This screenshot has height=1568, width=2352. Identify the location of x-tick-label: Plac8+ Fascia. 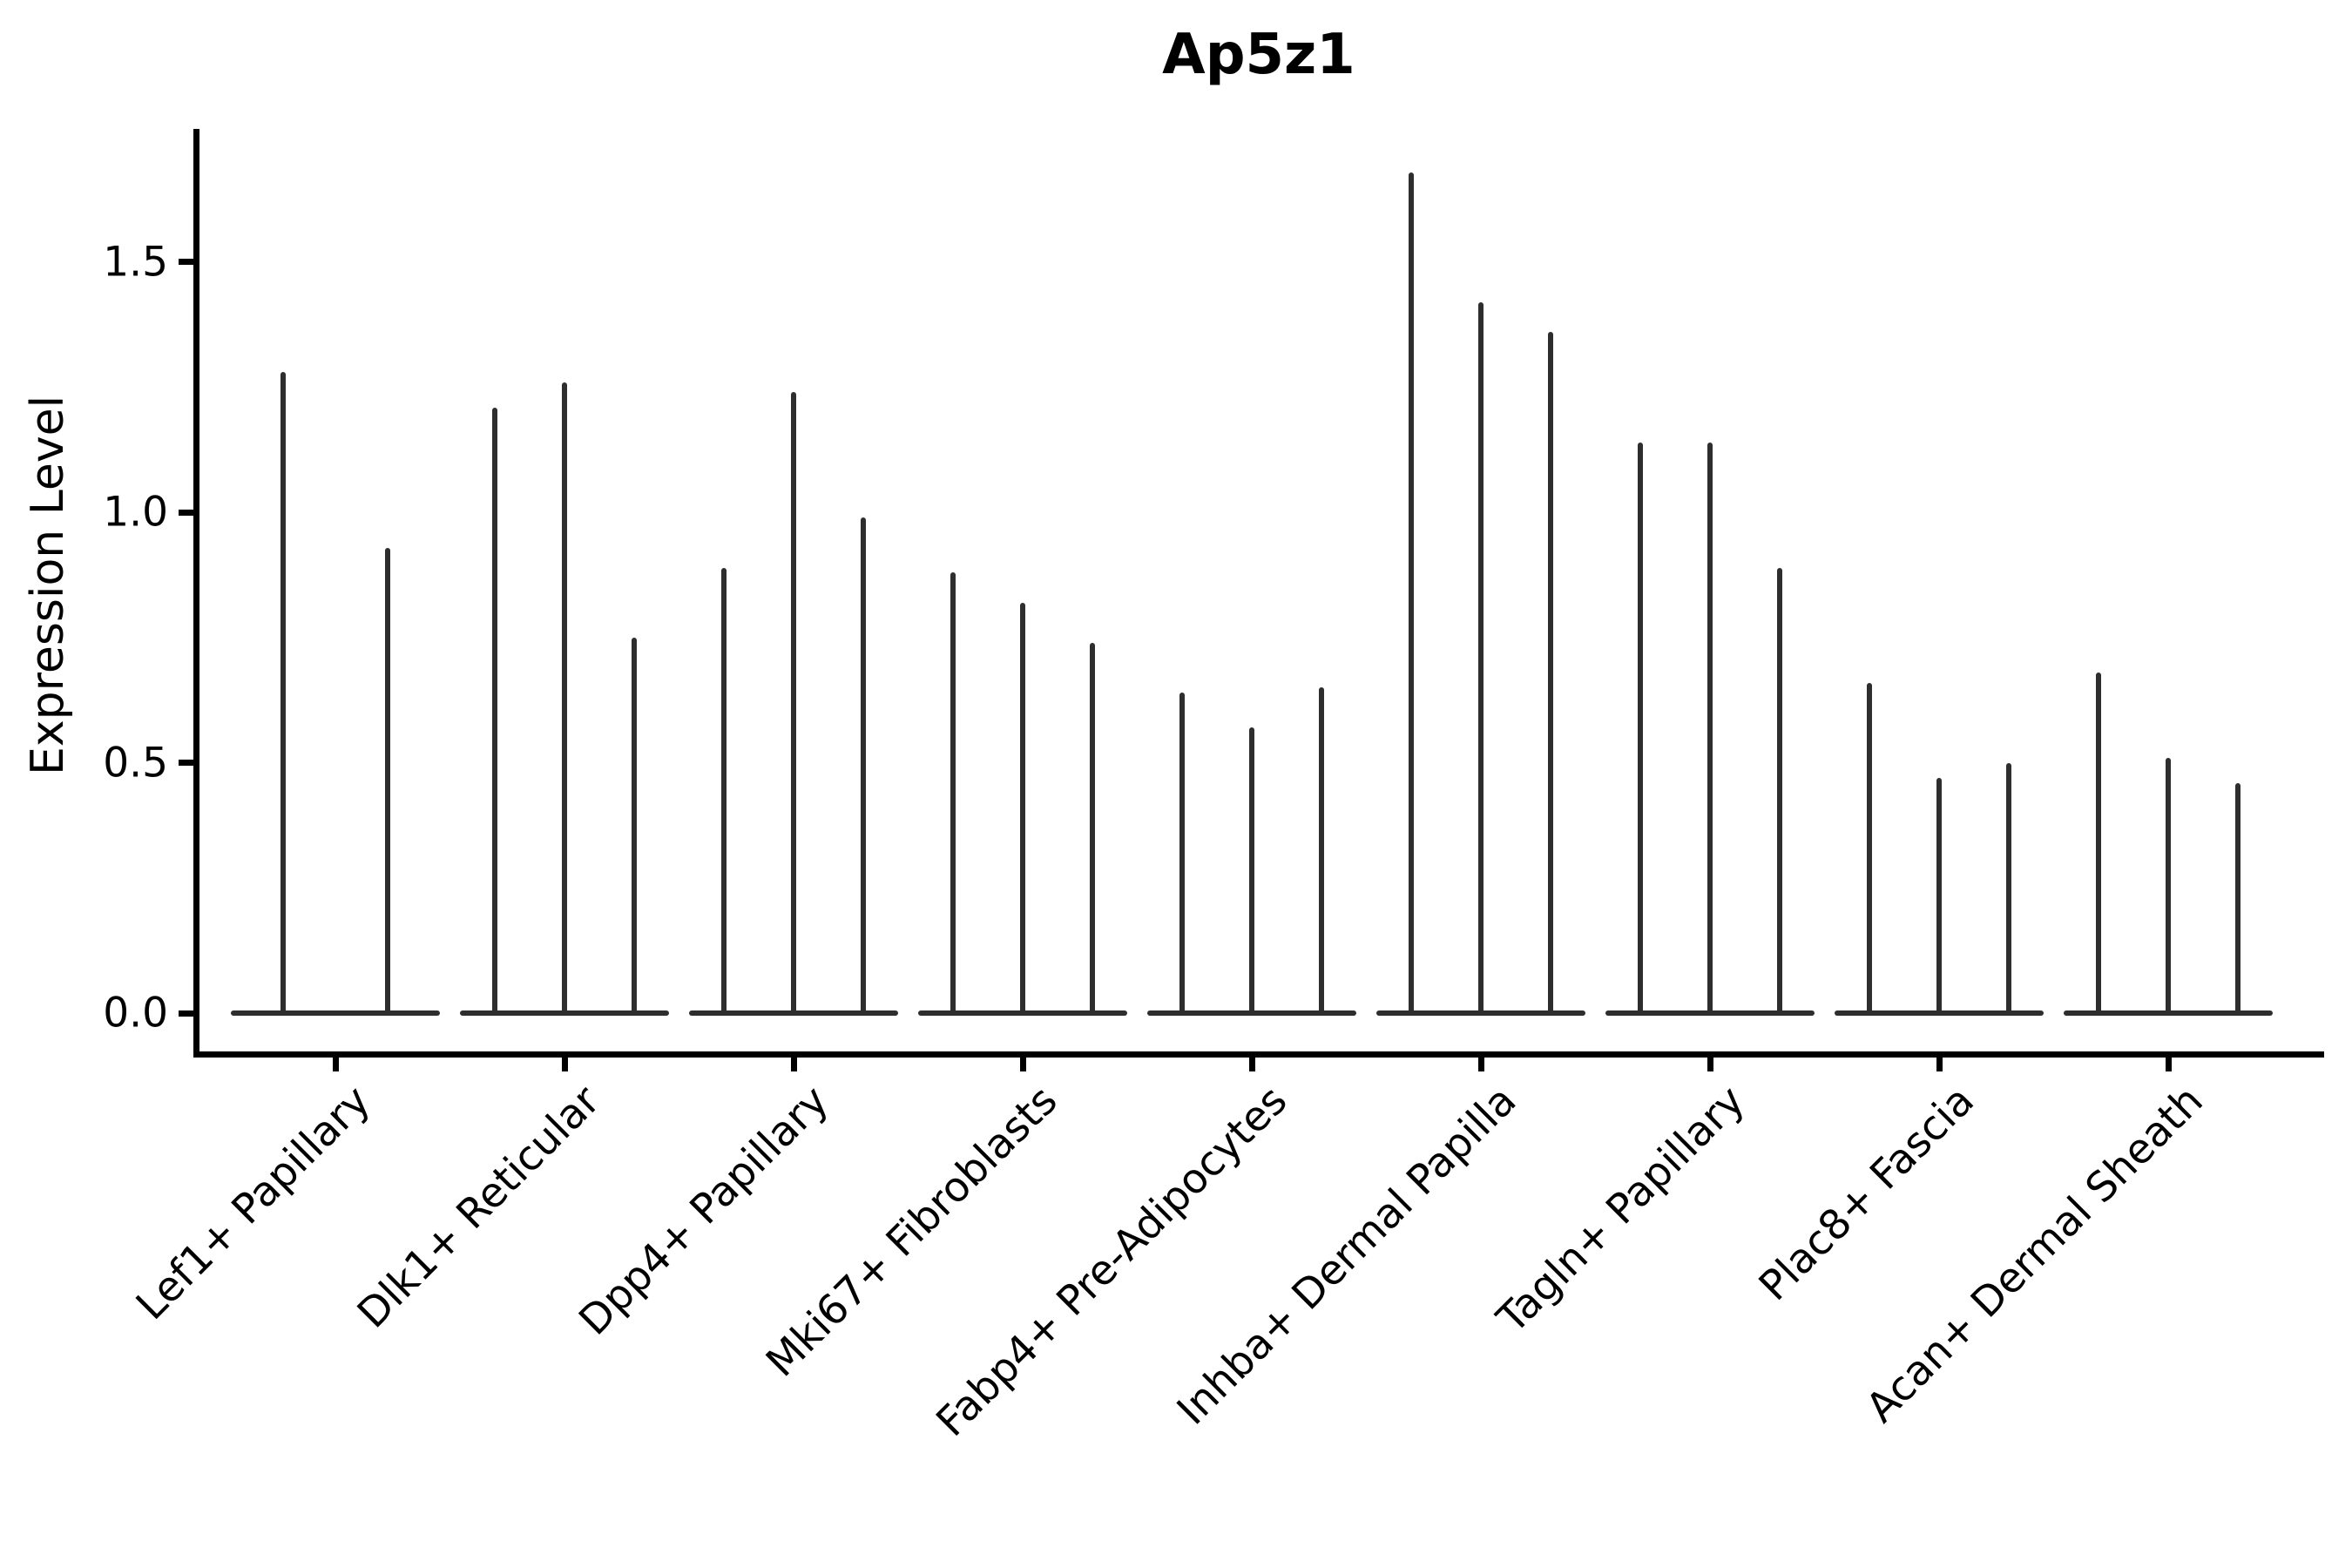
(1866, 1193).